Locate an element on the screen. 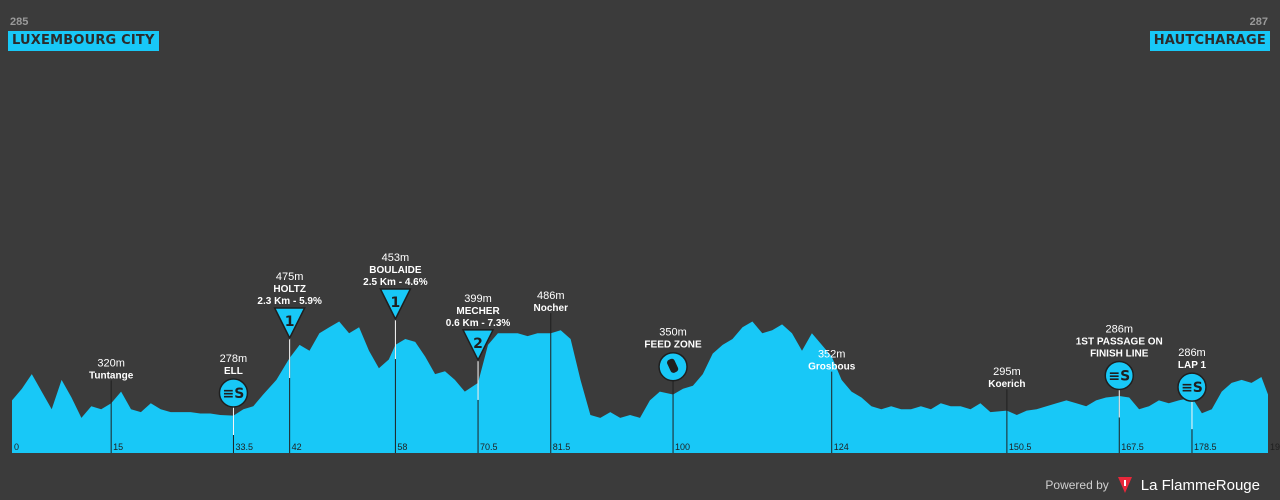 Image resolution: width=1280 pixels, height=500 pixels. finish-city: HAUTCHARAGE is located at coordinates (1209, 41).